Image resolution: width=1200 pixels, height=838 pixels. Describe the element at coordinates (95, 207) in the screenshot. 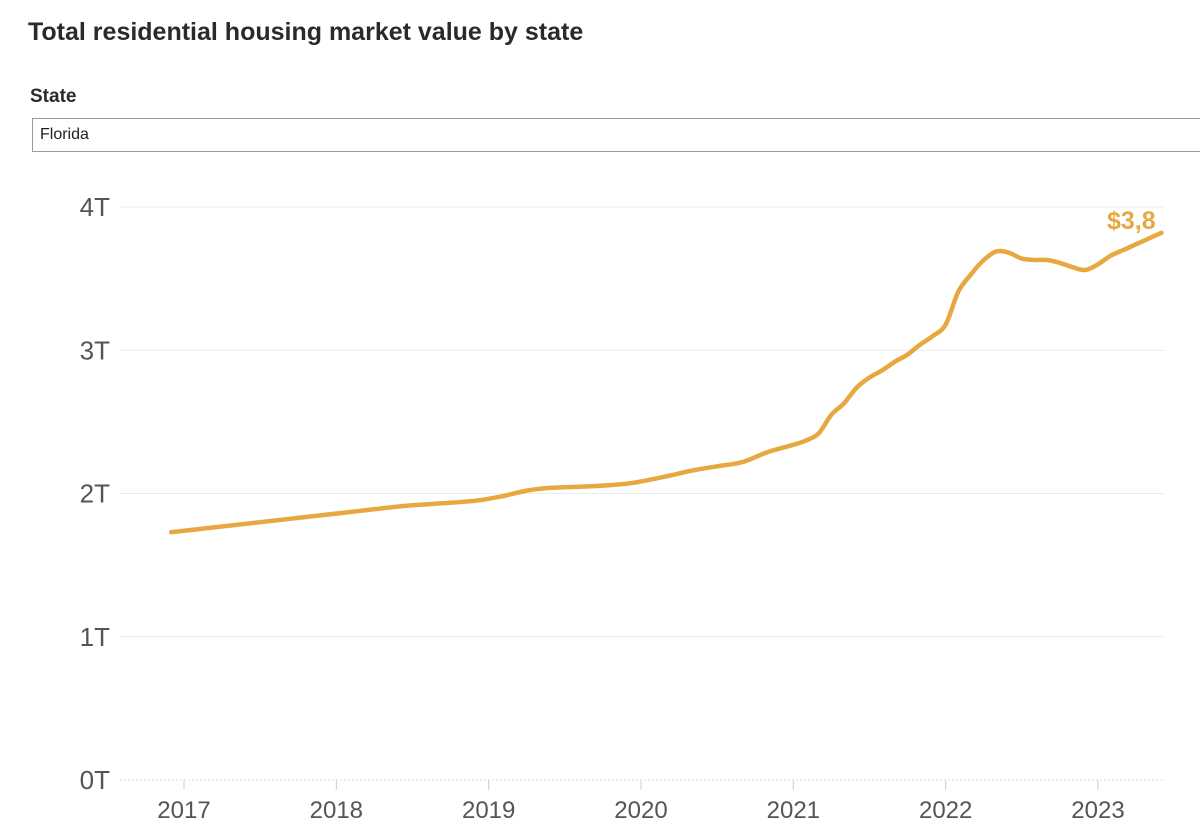

I see `y-tick-label: 4T` at that location.